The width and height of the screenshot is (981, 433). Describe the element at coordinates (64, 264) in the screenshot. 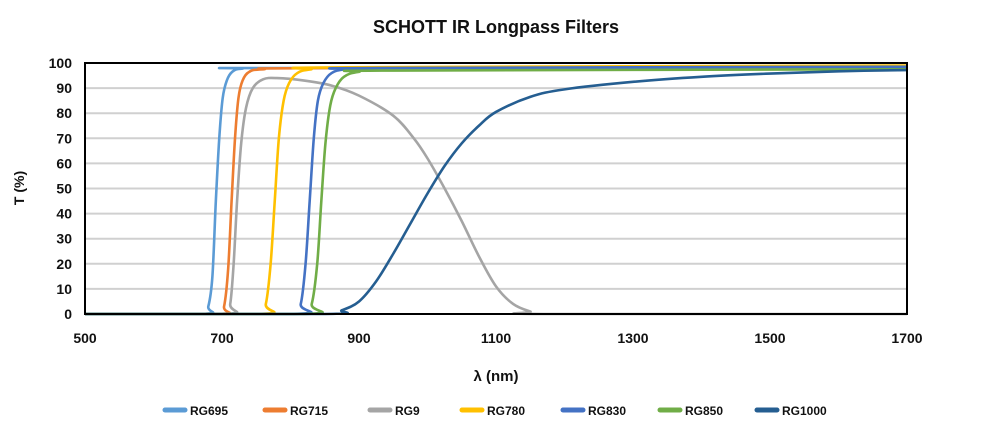

I see `y-tick-label: 20` at that location.